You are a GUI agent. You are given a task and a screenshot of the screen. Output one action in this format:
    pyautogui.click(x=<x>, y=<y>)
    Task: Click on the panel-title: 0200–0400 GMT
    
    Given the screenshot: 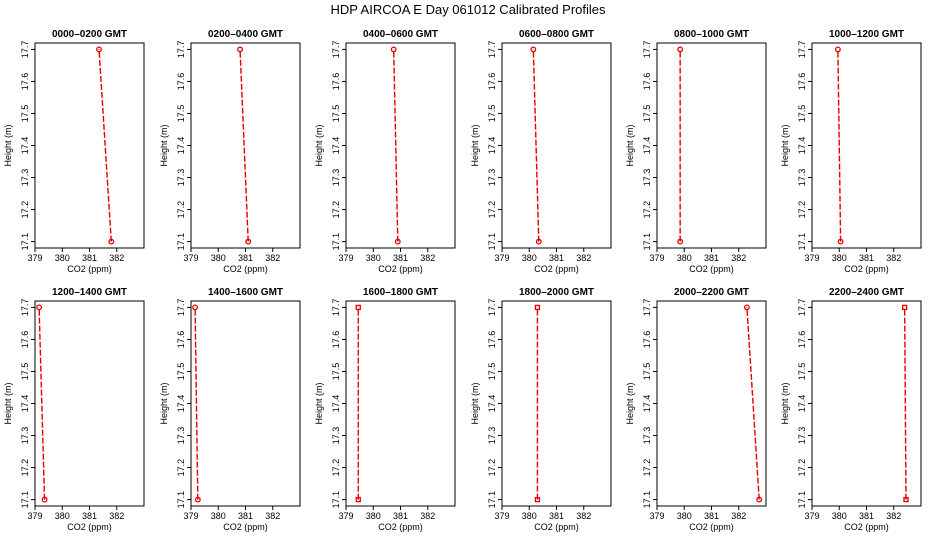 What is the action you would take?
    pyautogui.click(x=245, y=34)
    